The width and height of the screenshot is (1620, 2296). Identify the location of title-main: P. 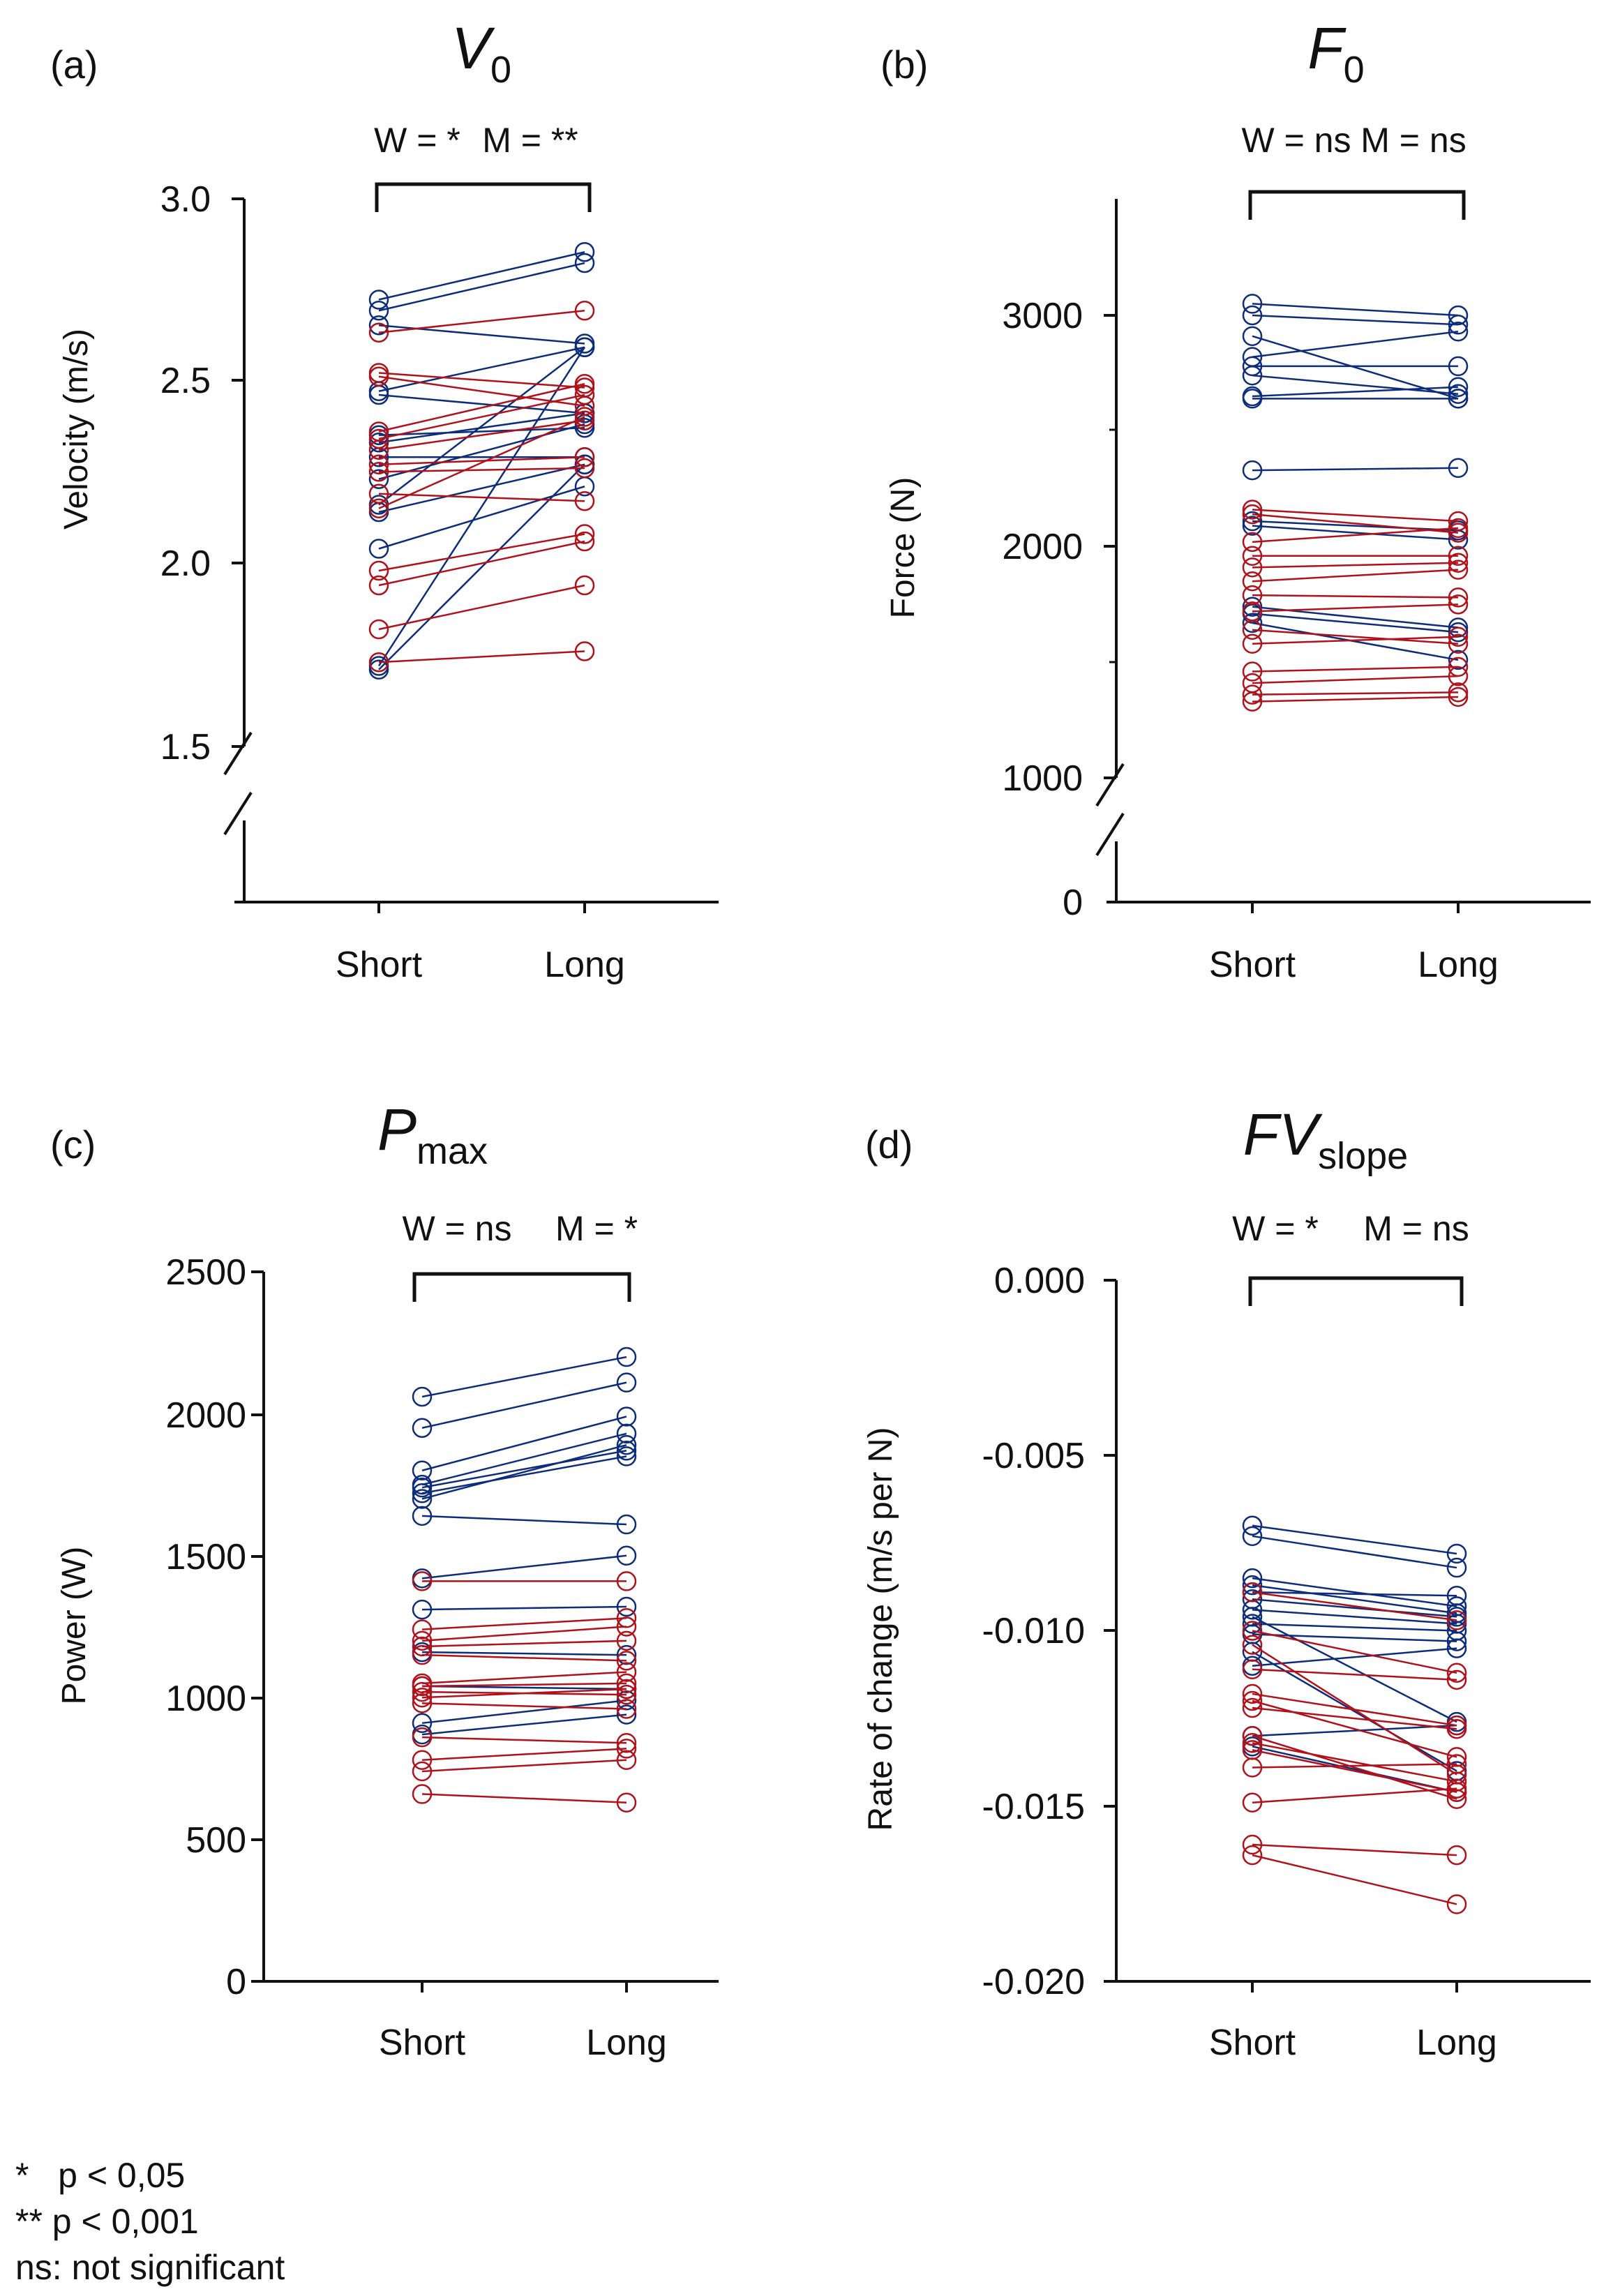
(397, 1129).